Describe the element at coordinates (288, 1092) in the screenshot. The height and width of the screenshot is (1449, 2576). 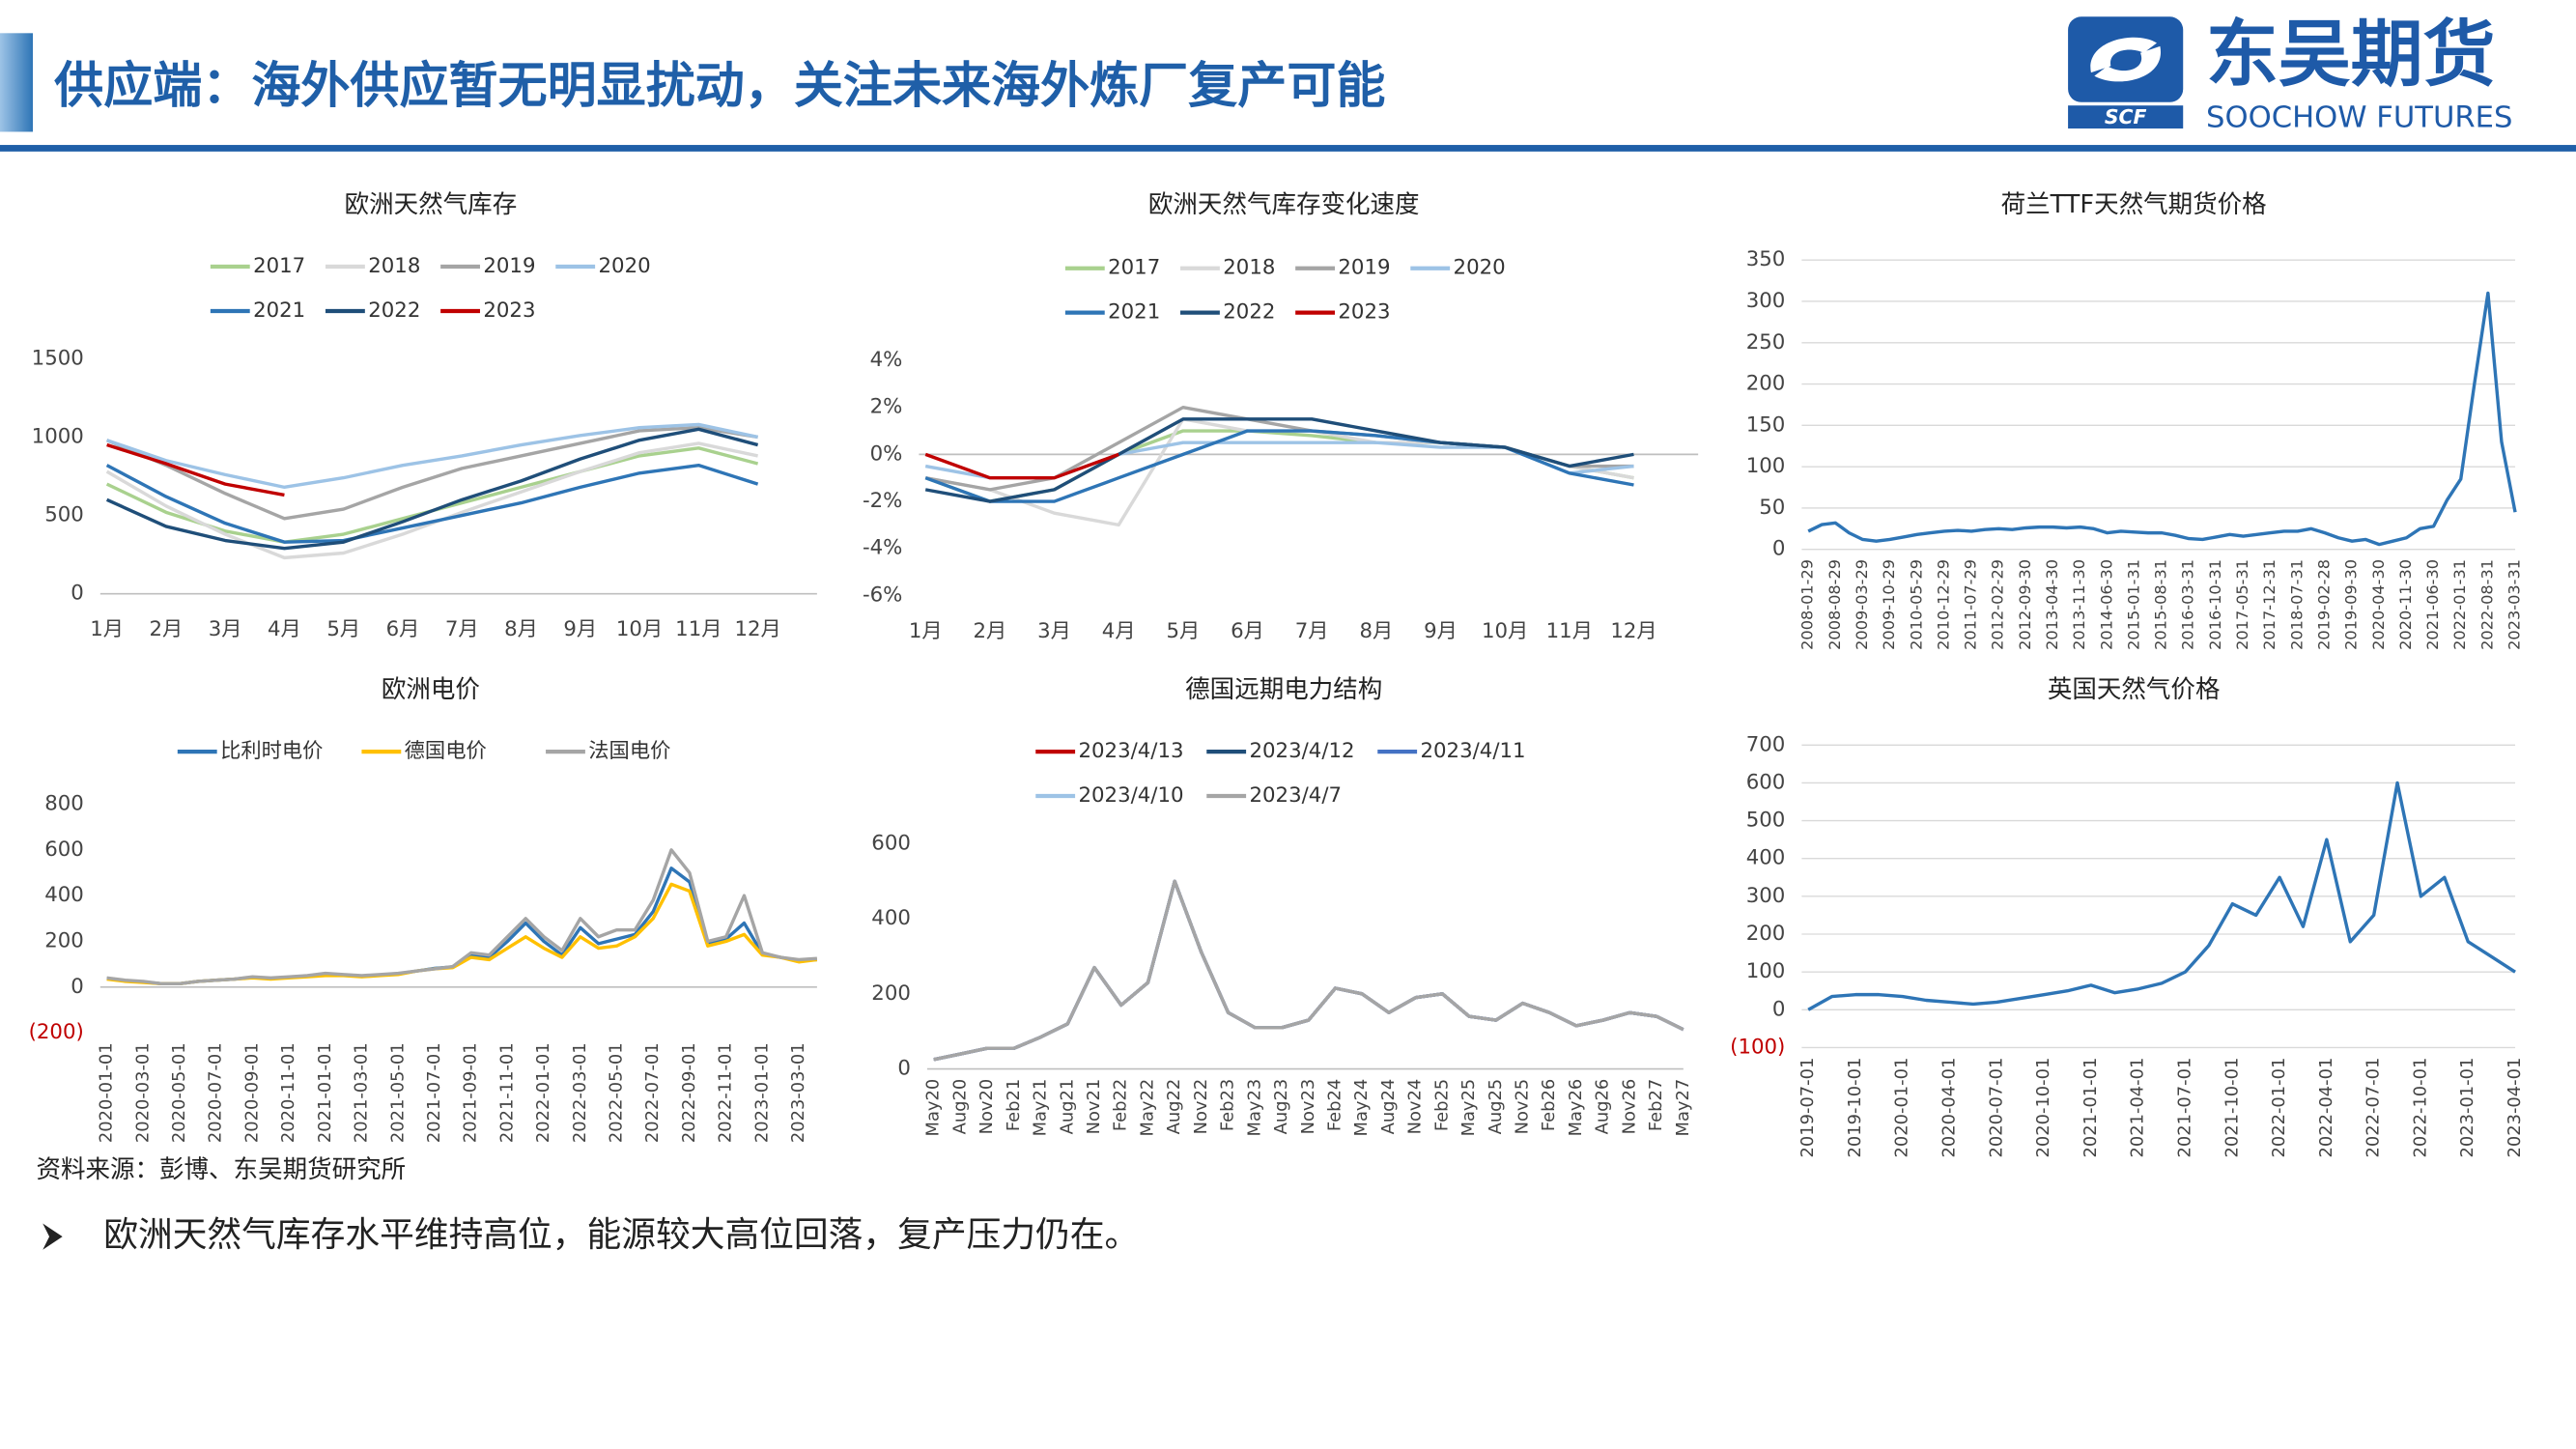
I see `x-tick-label: 2020-11-01` at that location.